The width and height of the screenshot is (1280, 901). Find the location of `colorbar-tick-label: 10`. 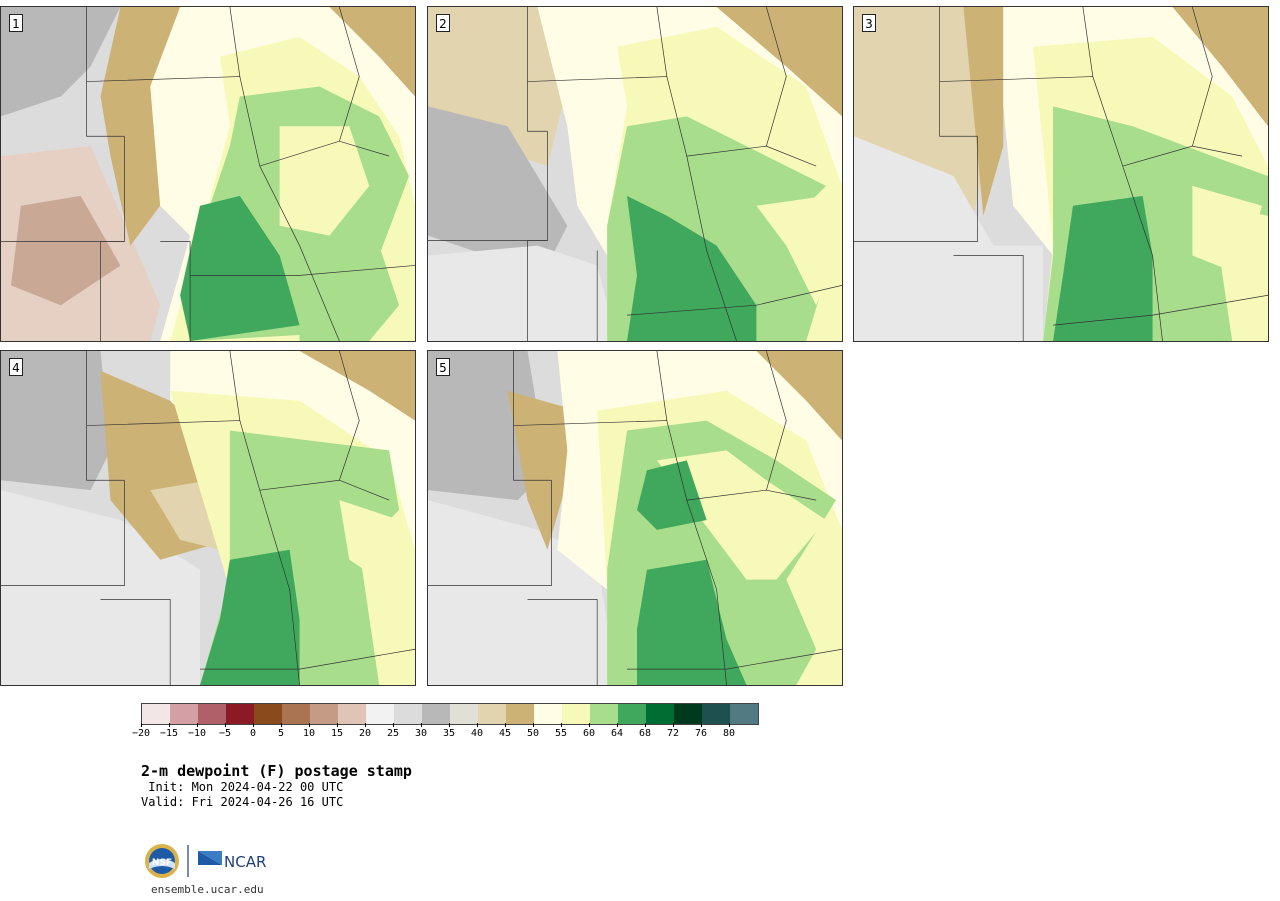

colorbar-tick-label: 10 is located at coordinates (309, 733).